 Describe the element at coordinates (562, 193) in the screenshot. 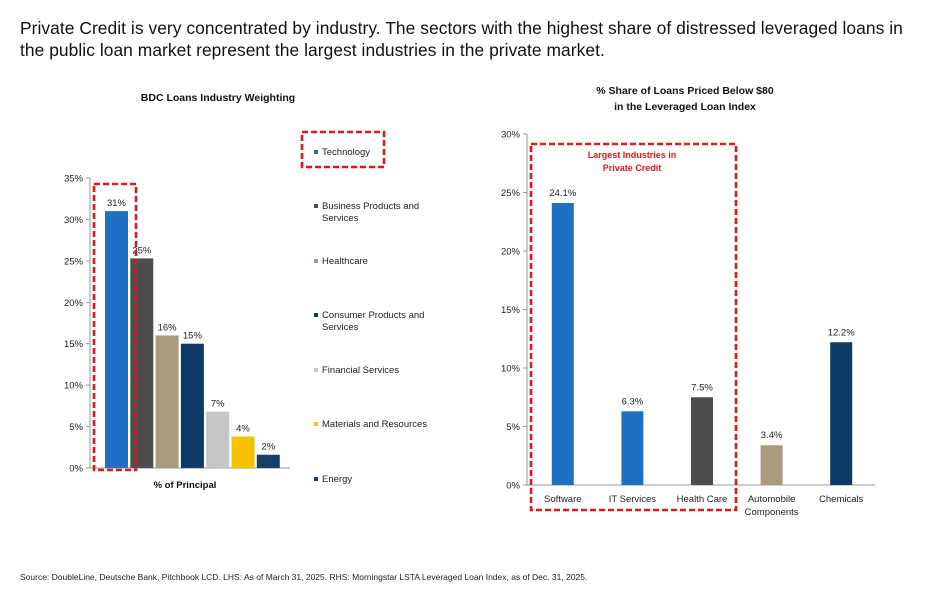

I see `right-data-label: 24.1%` at that location.